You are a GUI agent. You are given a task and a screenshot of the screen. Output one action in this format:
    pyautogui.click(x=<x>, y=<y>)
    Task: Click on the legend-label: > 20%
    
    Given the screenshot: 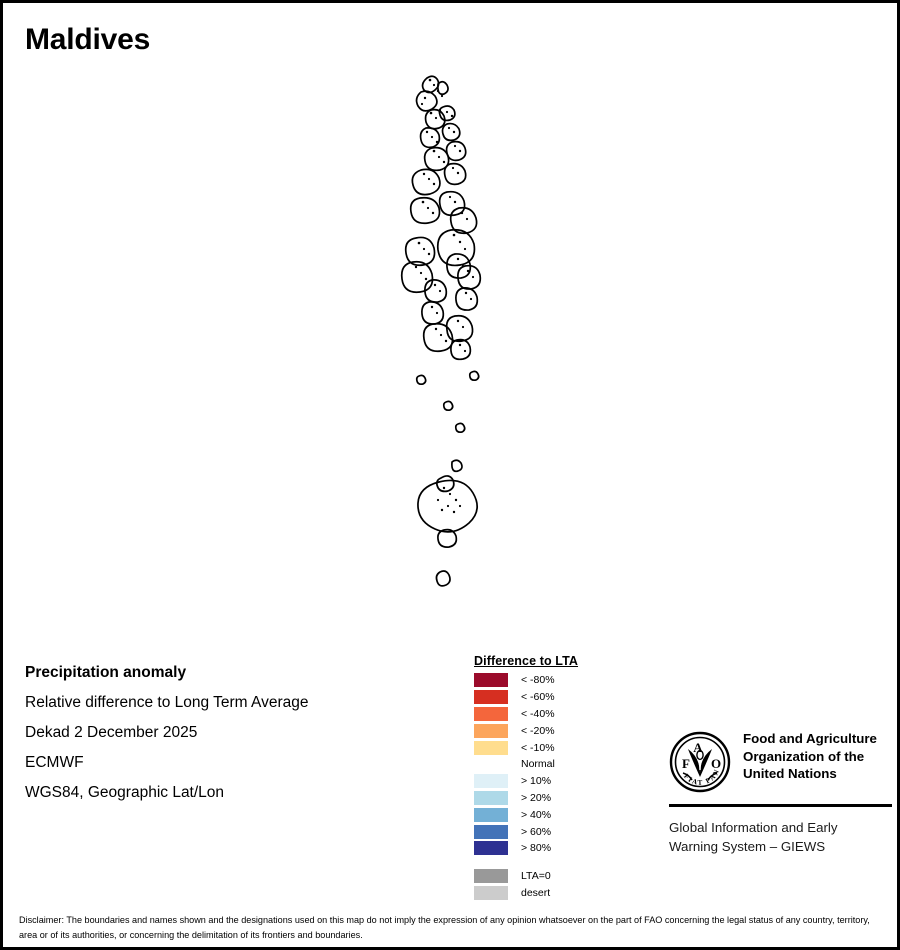 What is the action you would take?
    pyautogui.click(x=536, y=797)
    